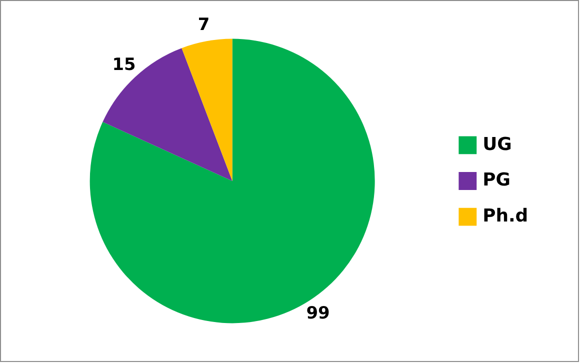 This screenshot has height=364, width=581. What do you see at coordinates (318, 312) in the screenshot?
I see `data-label: 99` at bounding box center [318, 312].